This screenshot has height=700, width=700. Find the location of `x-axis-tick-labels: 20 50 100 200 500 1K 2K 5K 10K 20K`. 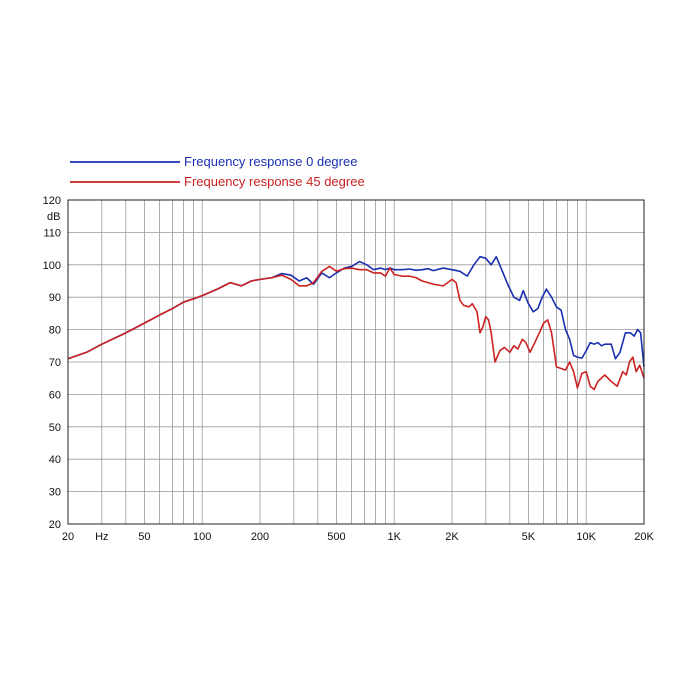

x-axis-tick-labels: 20 50 100 200 500 1K 2K 5K 10K 20K is located at coordinates (358, 537).